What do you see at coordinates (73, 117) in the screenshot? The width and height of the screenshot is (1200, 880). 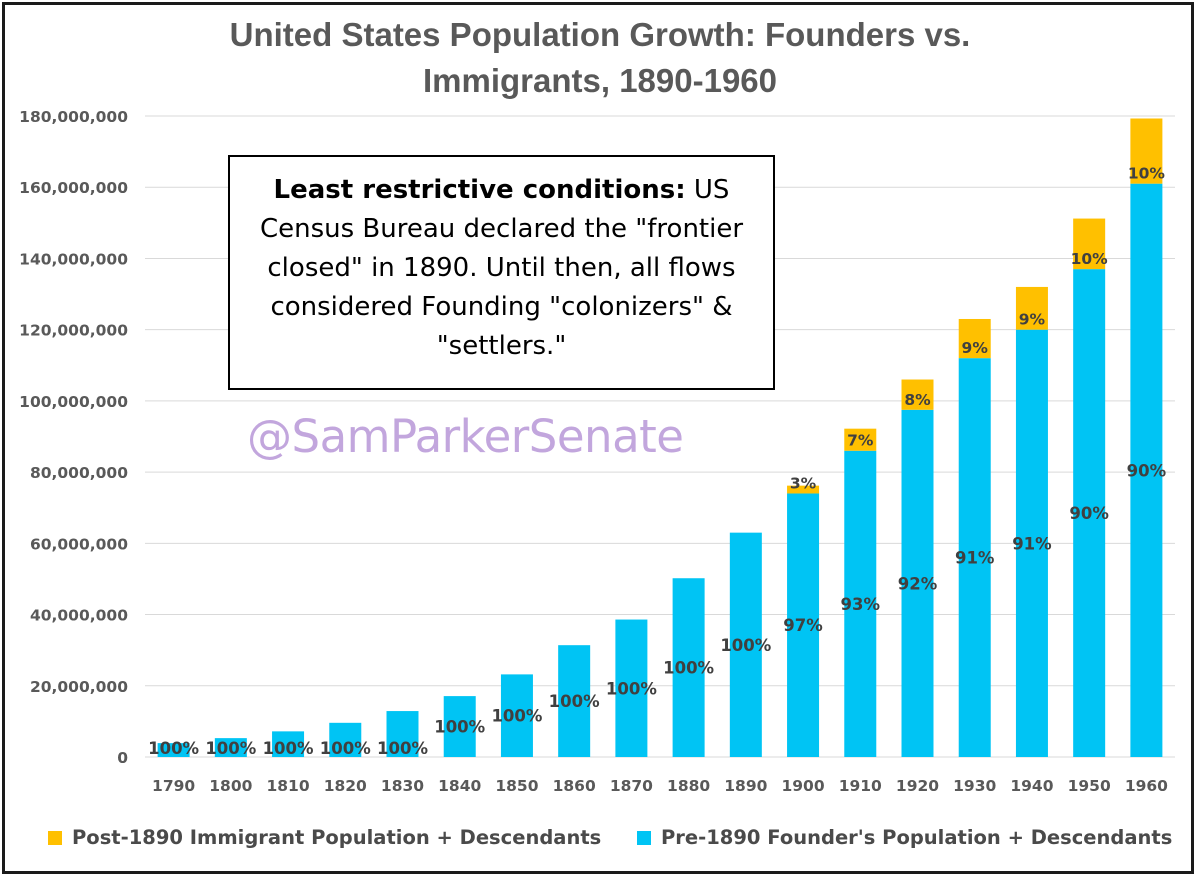 I see `y-tick-label: 180,000,000` at bounding box center [73, 117].